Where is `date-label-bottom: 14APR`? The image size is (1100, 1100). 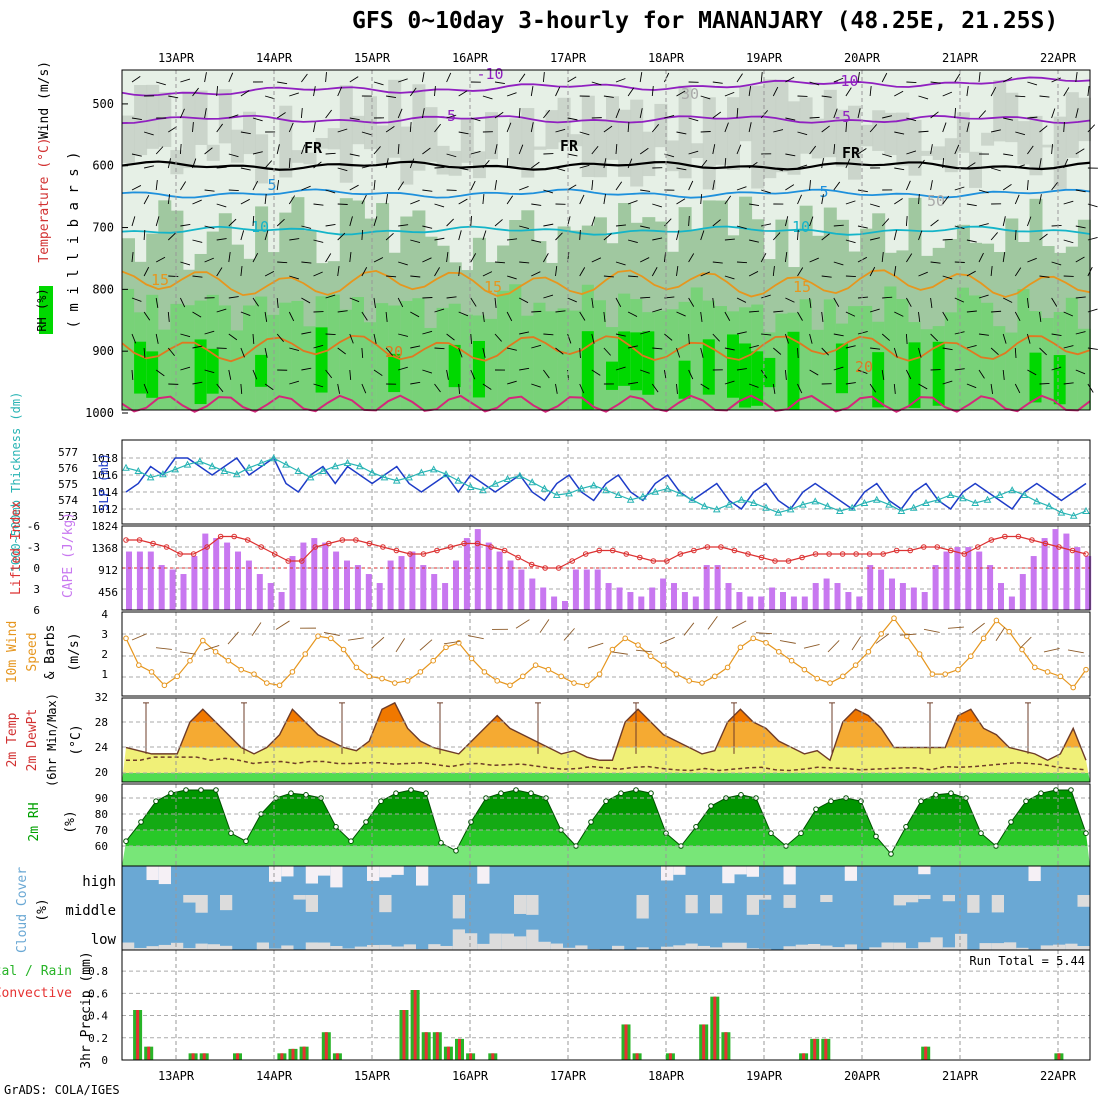
date-label-bottom: 14APR is located at coordinates (274, 1076).